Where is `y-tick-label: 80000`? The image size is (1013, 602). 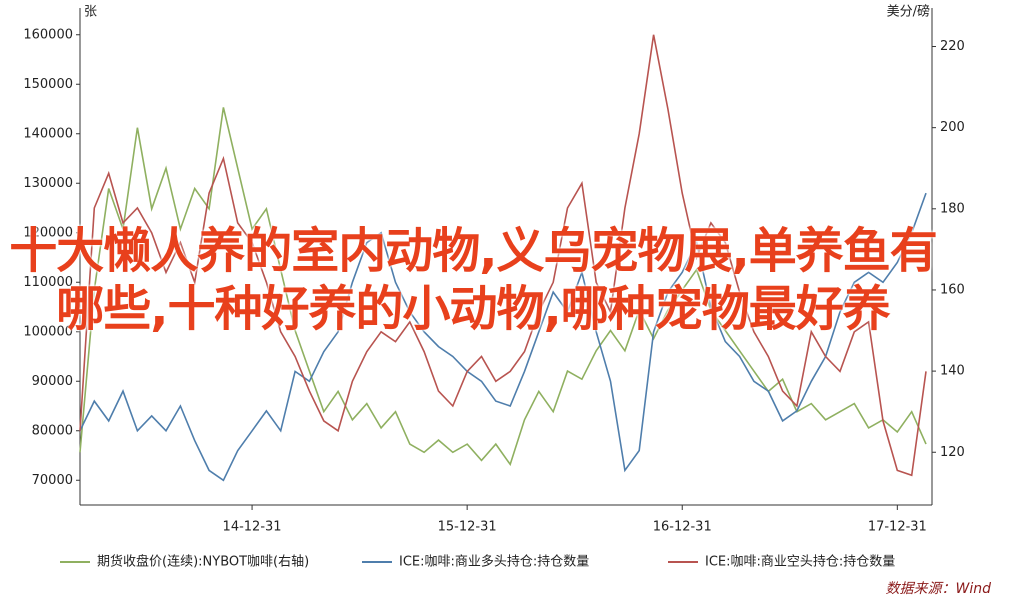 y-tick-label: 80000 is located at coordinates (52, 430).